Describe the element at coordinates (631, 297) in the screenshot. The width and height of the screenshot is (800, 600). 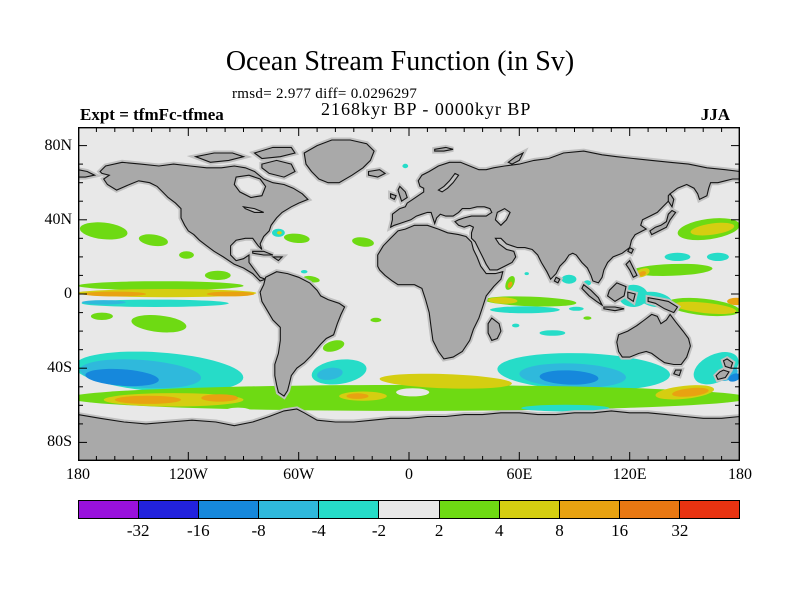
I see `island-sulawesi` at that location.